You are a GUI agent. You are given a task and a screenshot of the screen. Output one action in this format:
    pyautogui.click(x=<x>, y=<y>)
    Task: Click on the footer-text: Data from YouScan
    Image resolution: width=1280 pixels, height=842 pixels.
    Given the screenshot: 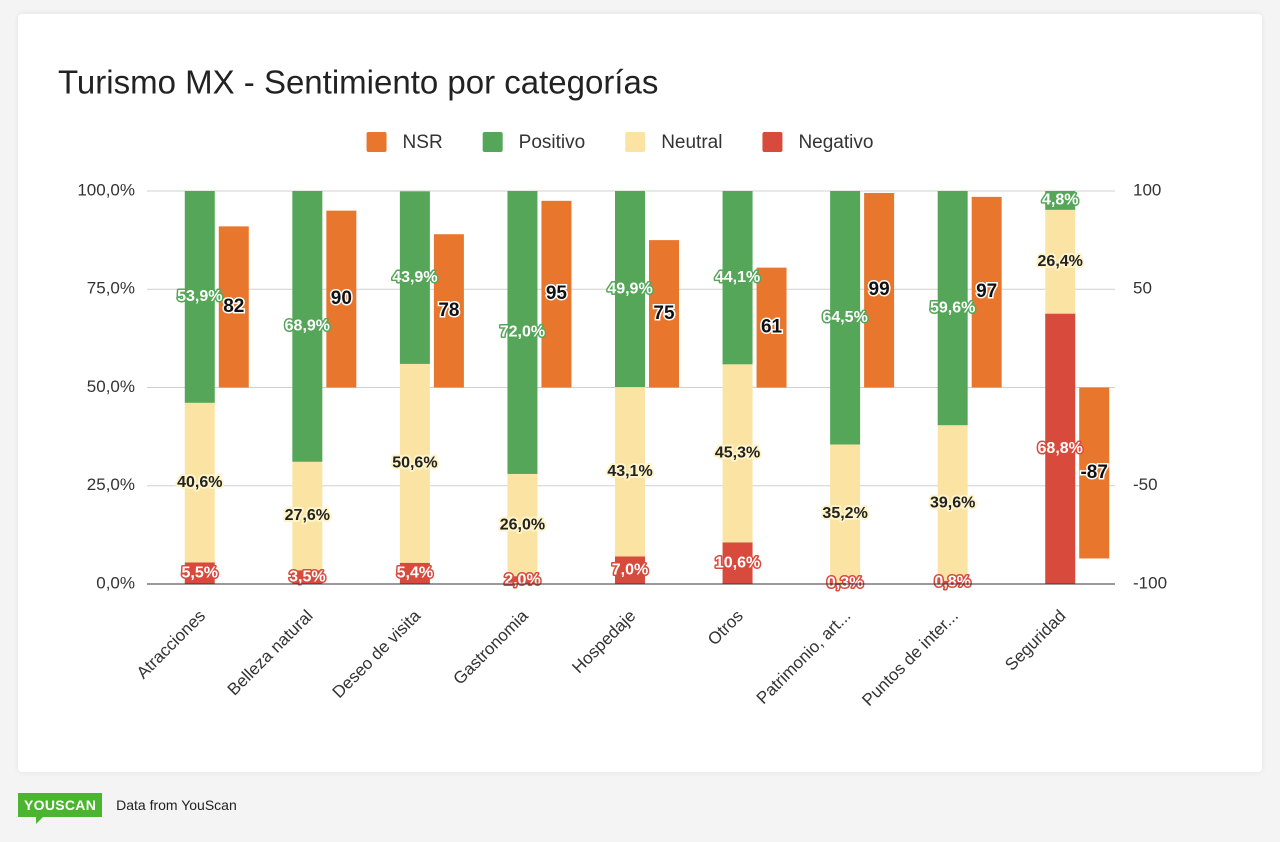 What is the action you would take?
    pyautogui.click(x=176, y=805)
    